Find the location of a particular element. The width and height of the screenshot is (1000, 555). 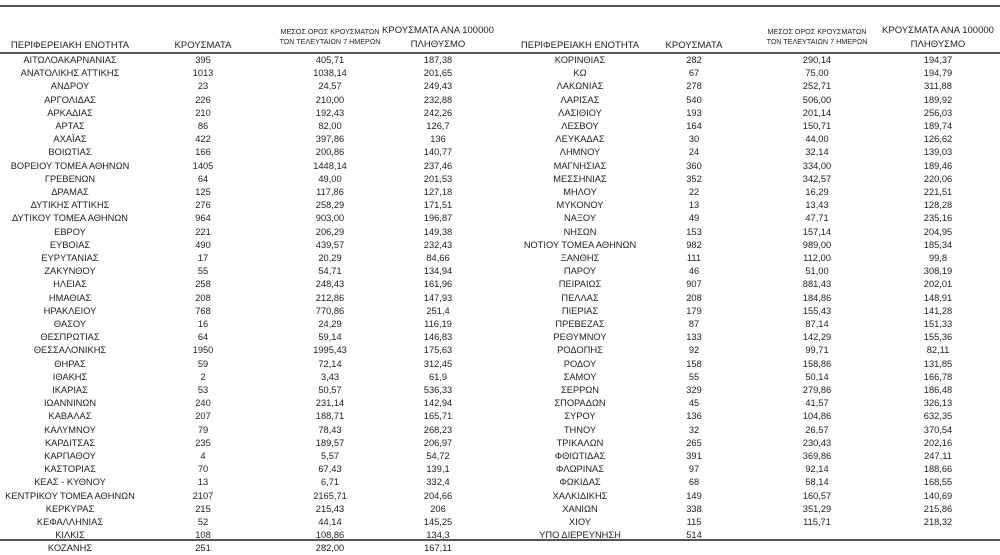

table-row: ΛΕΣΒΟΥ 164 150,71 189,74 is located at coordinates (750, 126).